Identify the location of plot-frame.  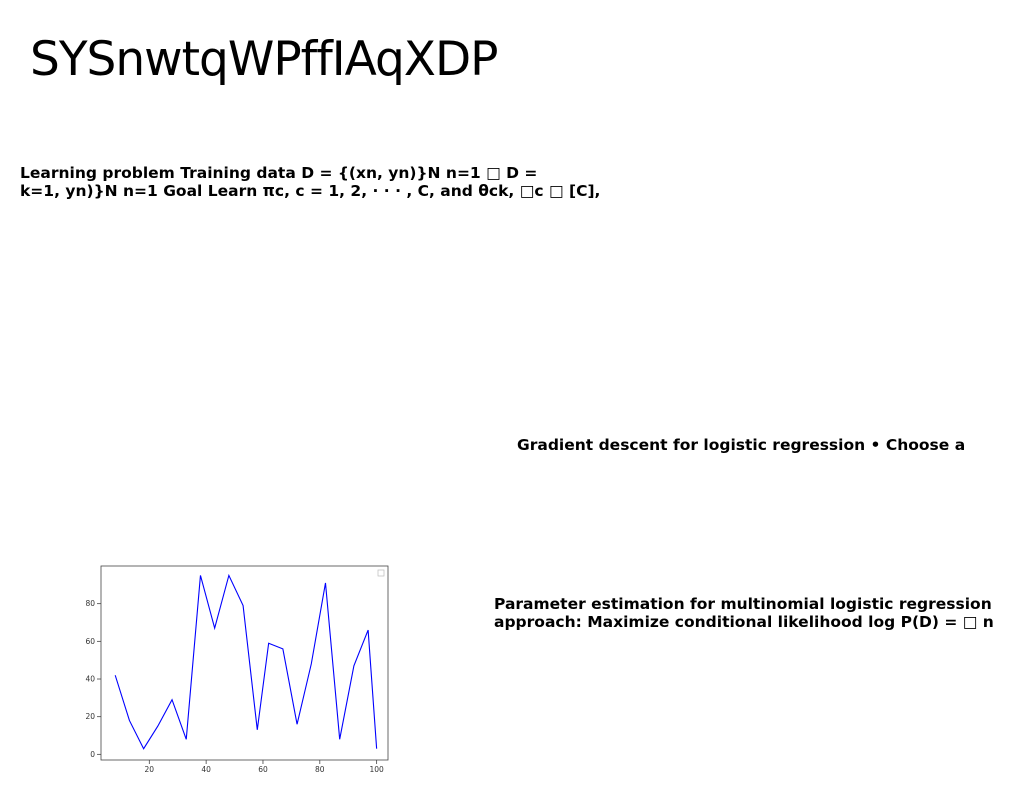
(244, 663).